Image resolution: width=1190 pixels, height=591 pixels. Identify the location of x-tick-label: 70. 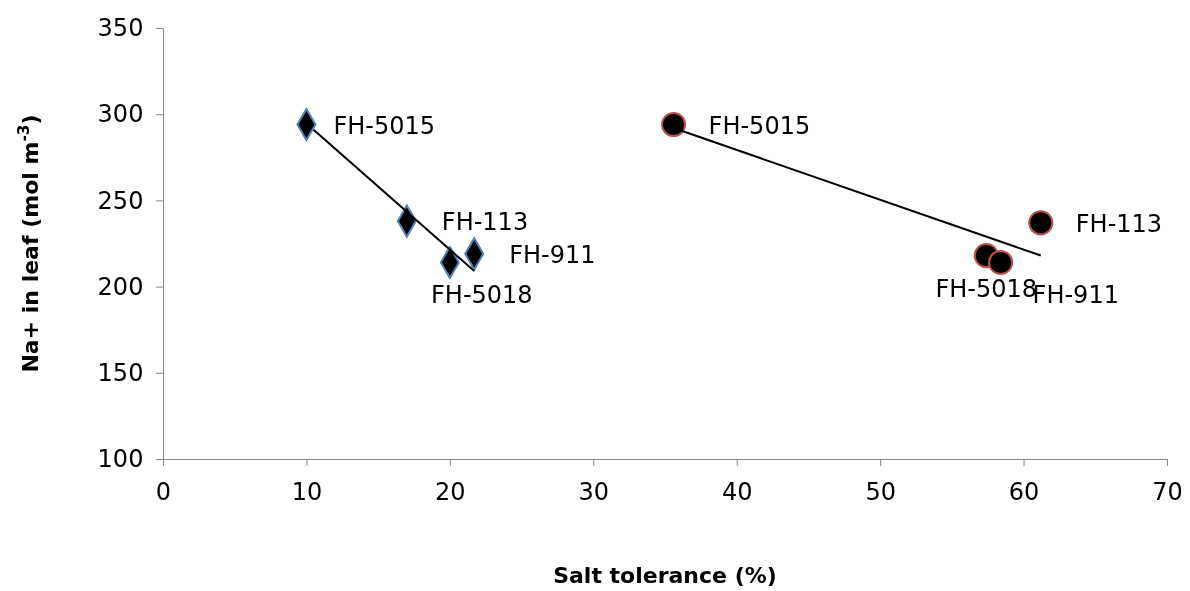
(1167, 492).